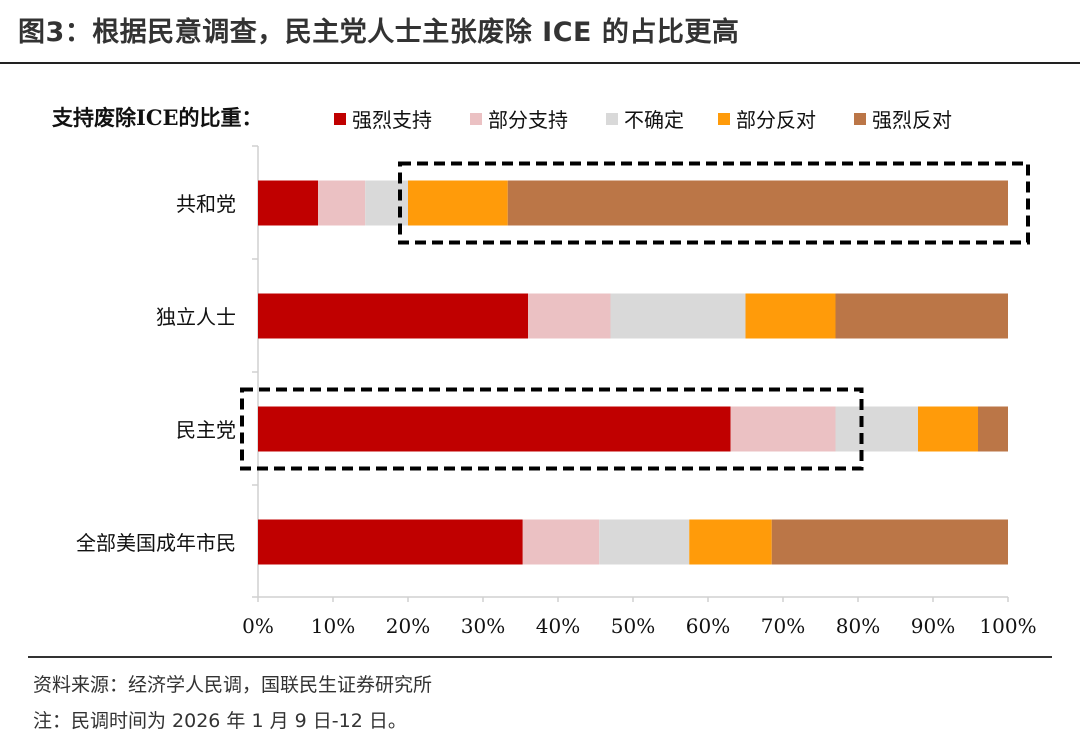 This screenshot has width=1080, height=737. I want to click on x-tick-label: 0%, so click(258, 626).